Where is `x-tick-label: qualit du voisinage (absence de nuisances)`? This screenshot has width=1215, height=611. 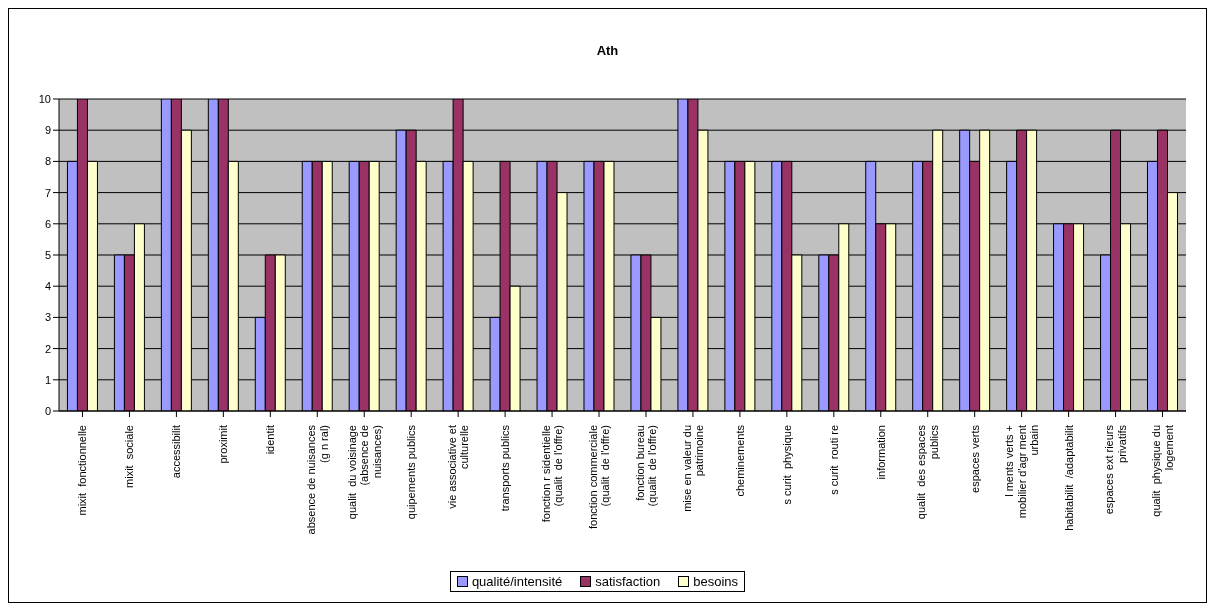
x-tick-label: qualit du voisinage (absence de nuisances) is located at coordinates (364, 472).